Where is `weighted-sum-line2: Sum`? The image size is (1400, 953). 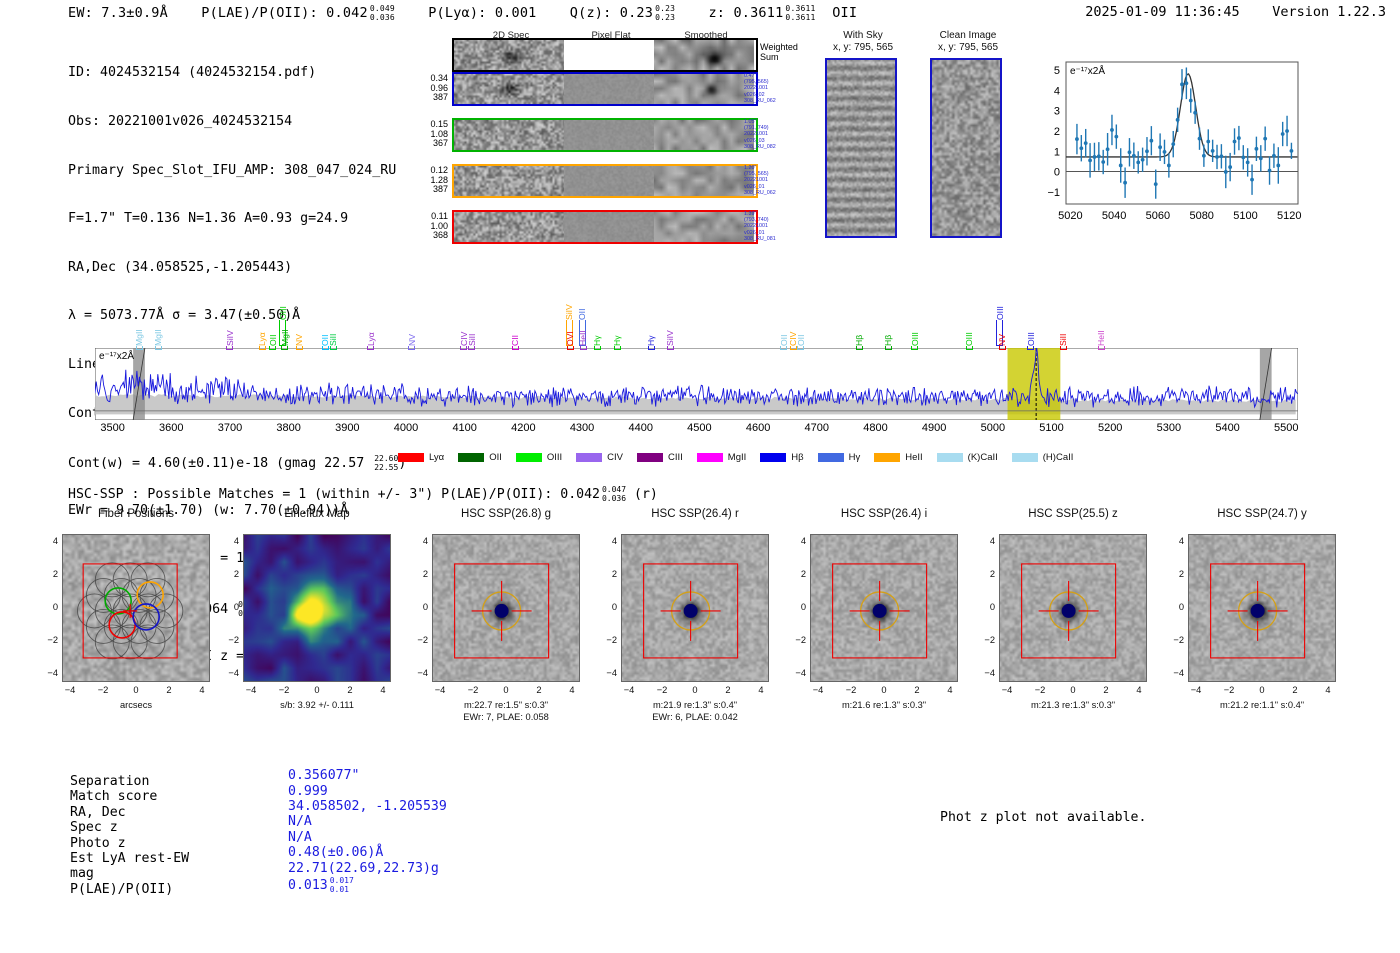 weighted-sum-line2: Sum is located at coordinates (769, 57).